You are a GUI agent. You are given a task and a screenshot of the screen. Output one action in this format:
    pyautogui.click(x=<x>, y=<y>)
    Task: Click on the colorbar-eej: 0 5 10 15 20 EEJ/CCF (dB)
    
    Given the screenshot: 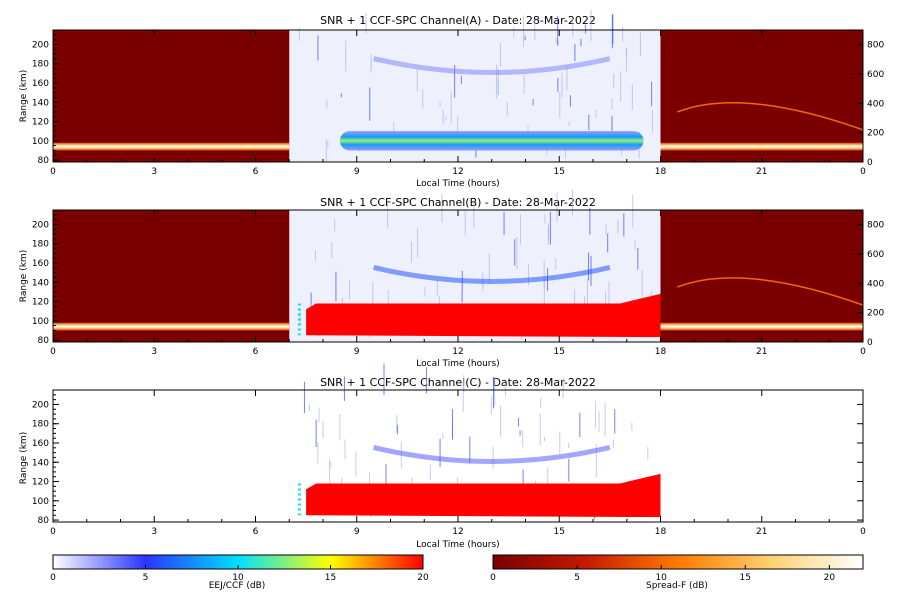 What is the action you would take?
    pyautogui.click(x=239, y=572)
    